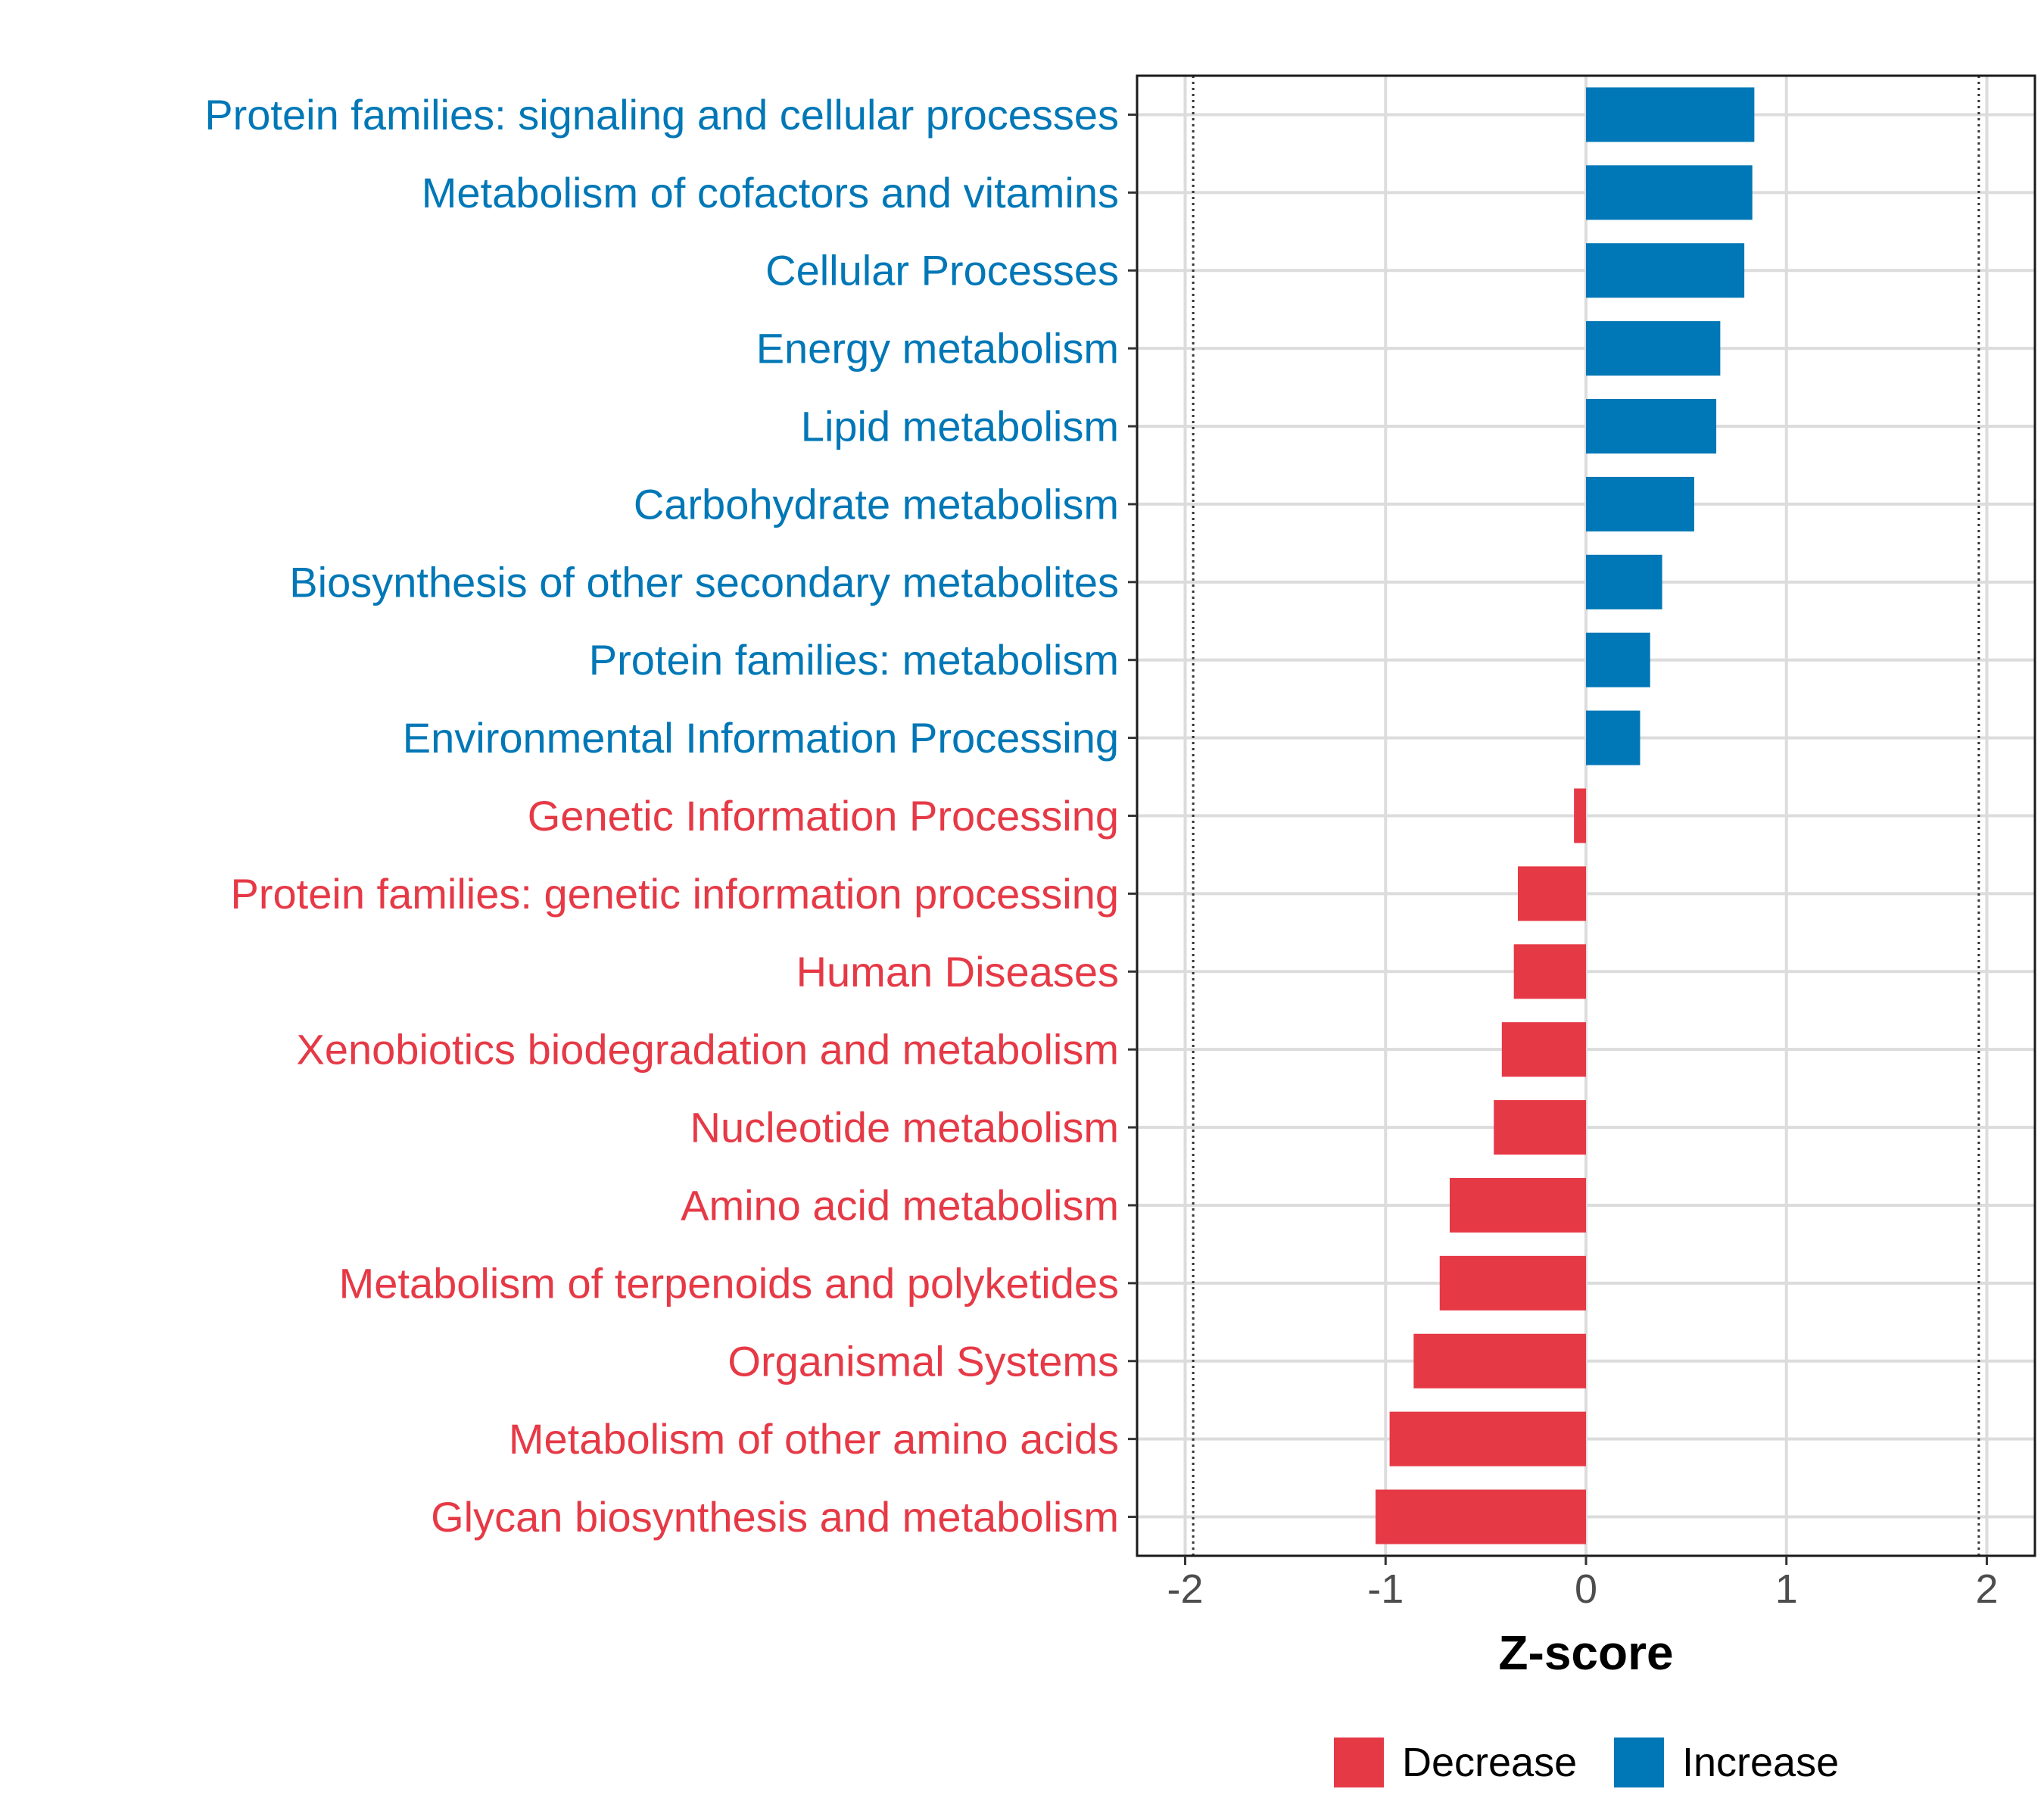 The width and height of the screenshot is (2044, 1817). What do you see at coordinates (824, 816) in the screenshot?
I see `category-label: Genetic Information Processing` at bounding box center [824, 816].